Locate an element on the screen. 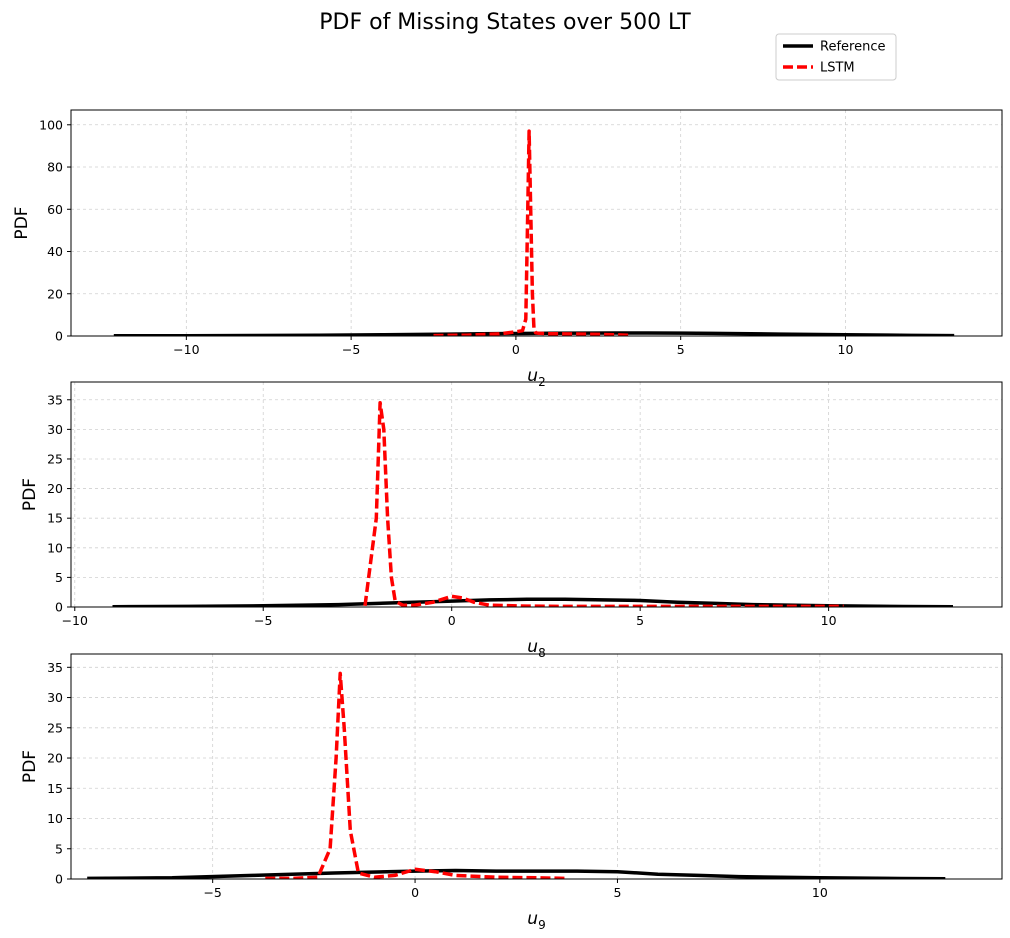 The width and height of the screenshot is (1010, 938). x-axis-label: u8 is located at coordinates (536, 648).